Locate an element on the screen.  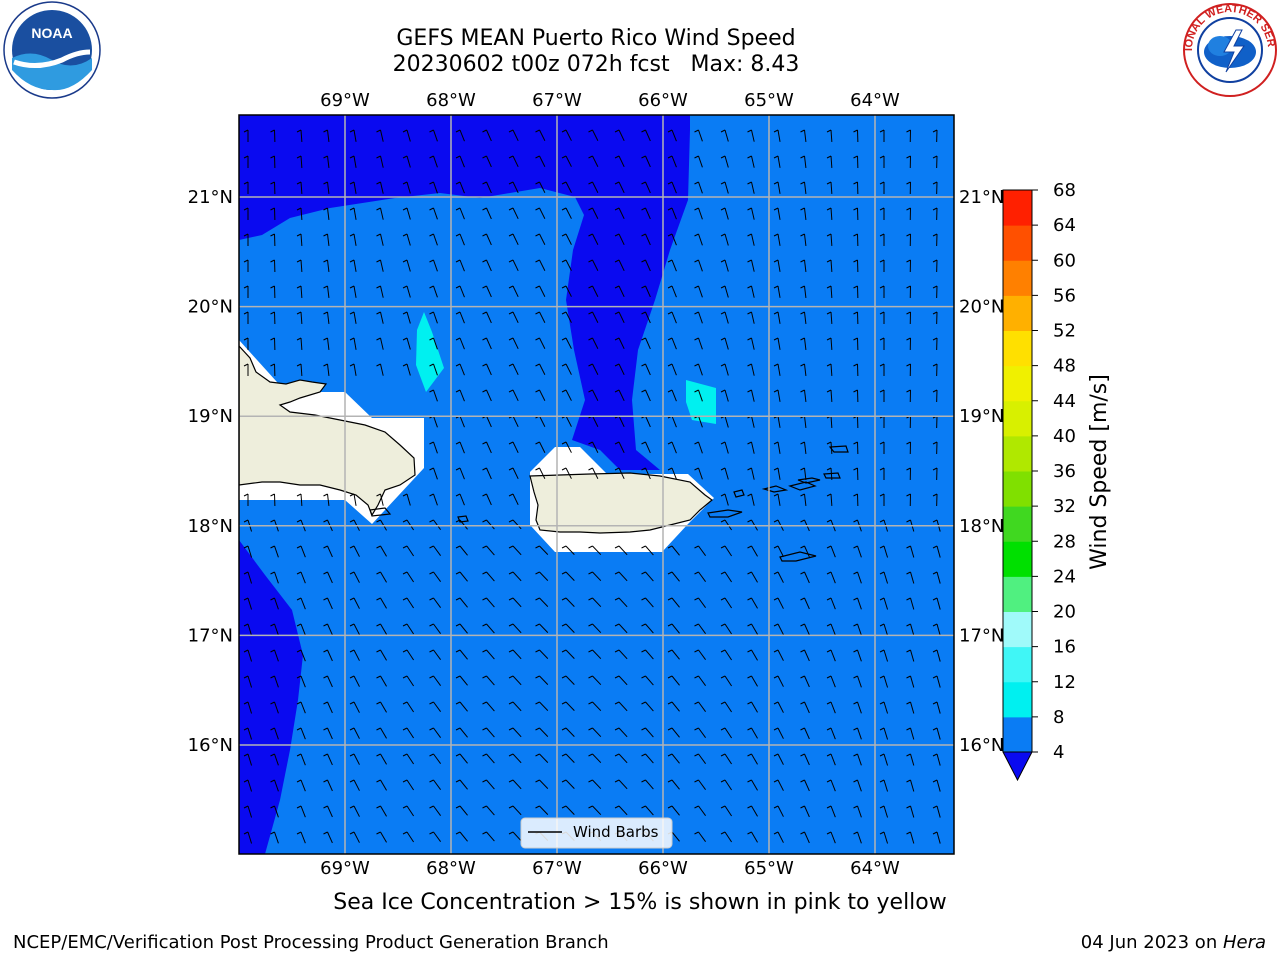
colorbar-segment is located at coordinates (1017, 348).